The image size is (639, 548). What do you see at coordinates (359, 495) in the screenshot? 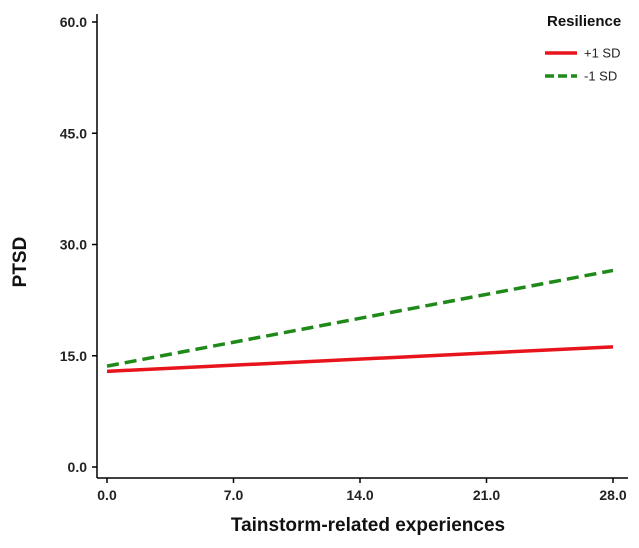
I see `x-tick-label: 14.0` at bounding box center [359, 495].